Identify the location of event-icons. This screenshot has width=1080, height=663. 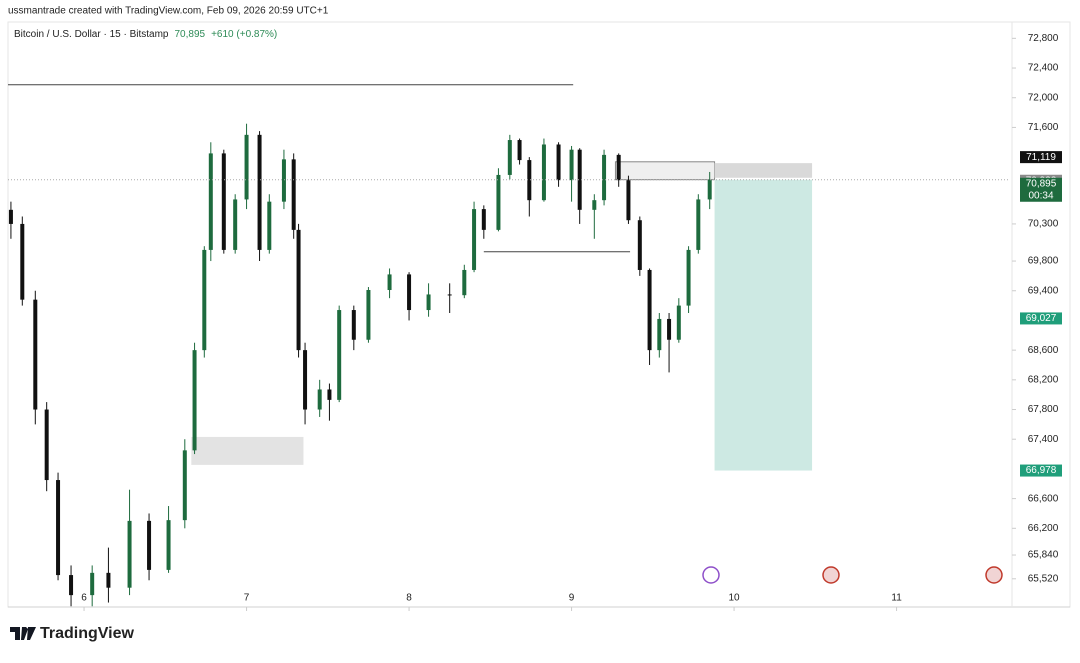
(852, 575).